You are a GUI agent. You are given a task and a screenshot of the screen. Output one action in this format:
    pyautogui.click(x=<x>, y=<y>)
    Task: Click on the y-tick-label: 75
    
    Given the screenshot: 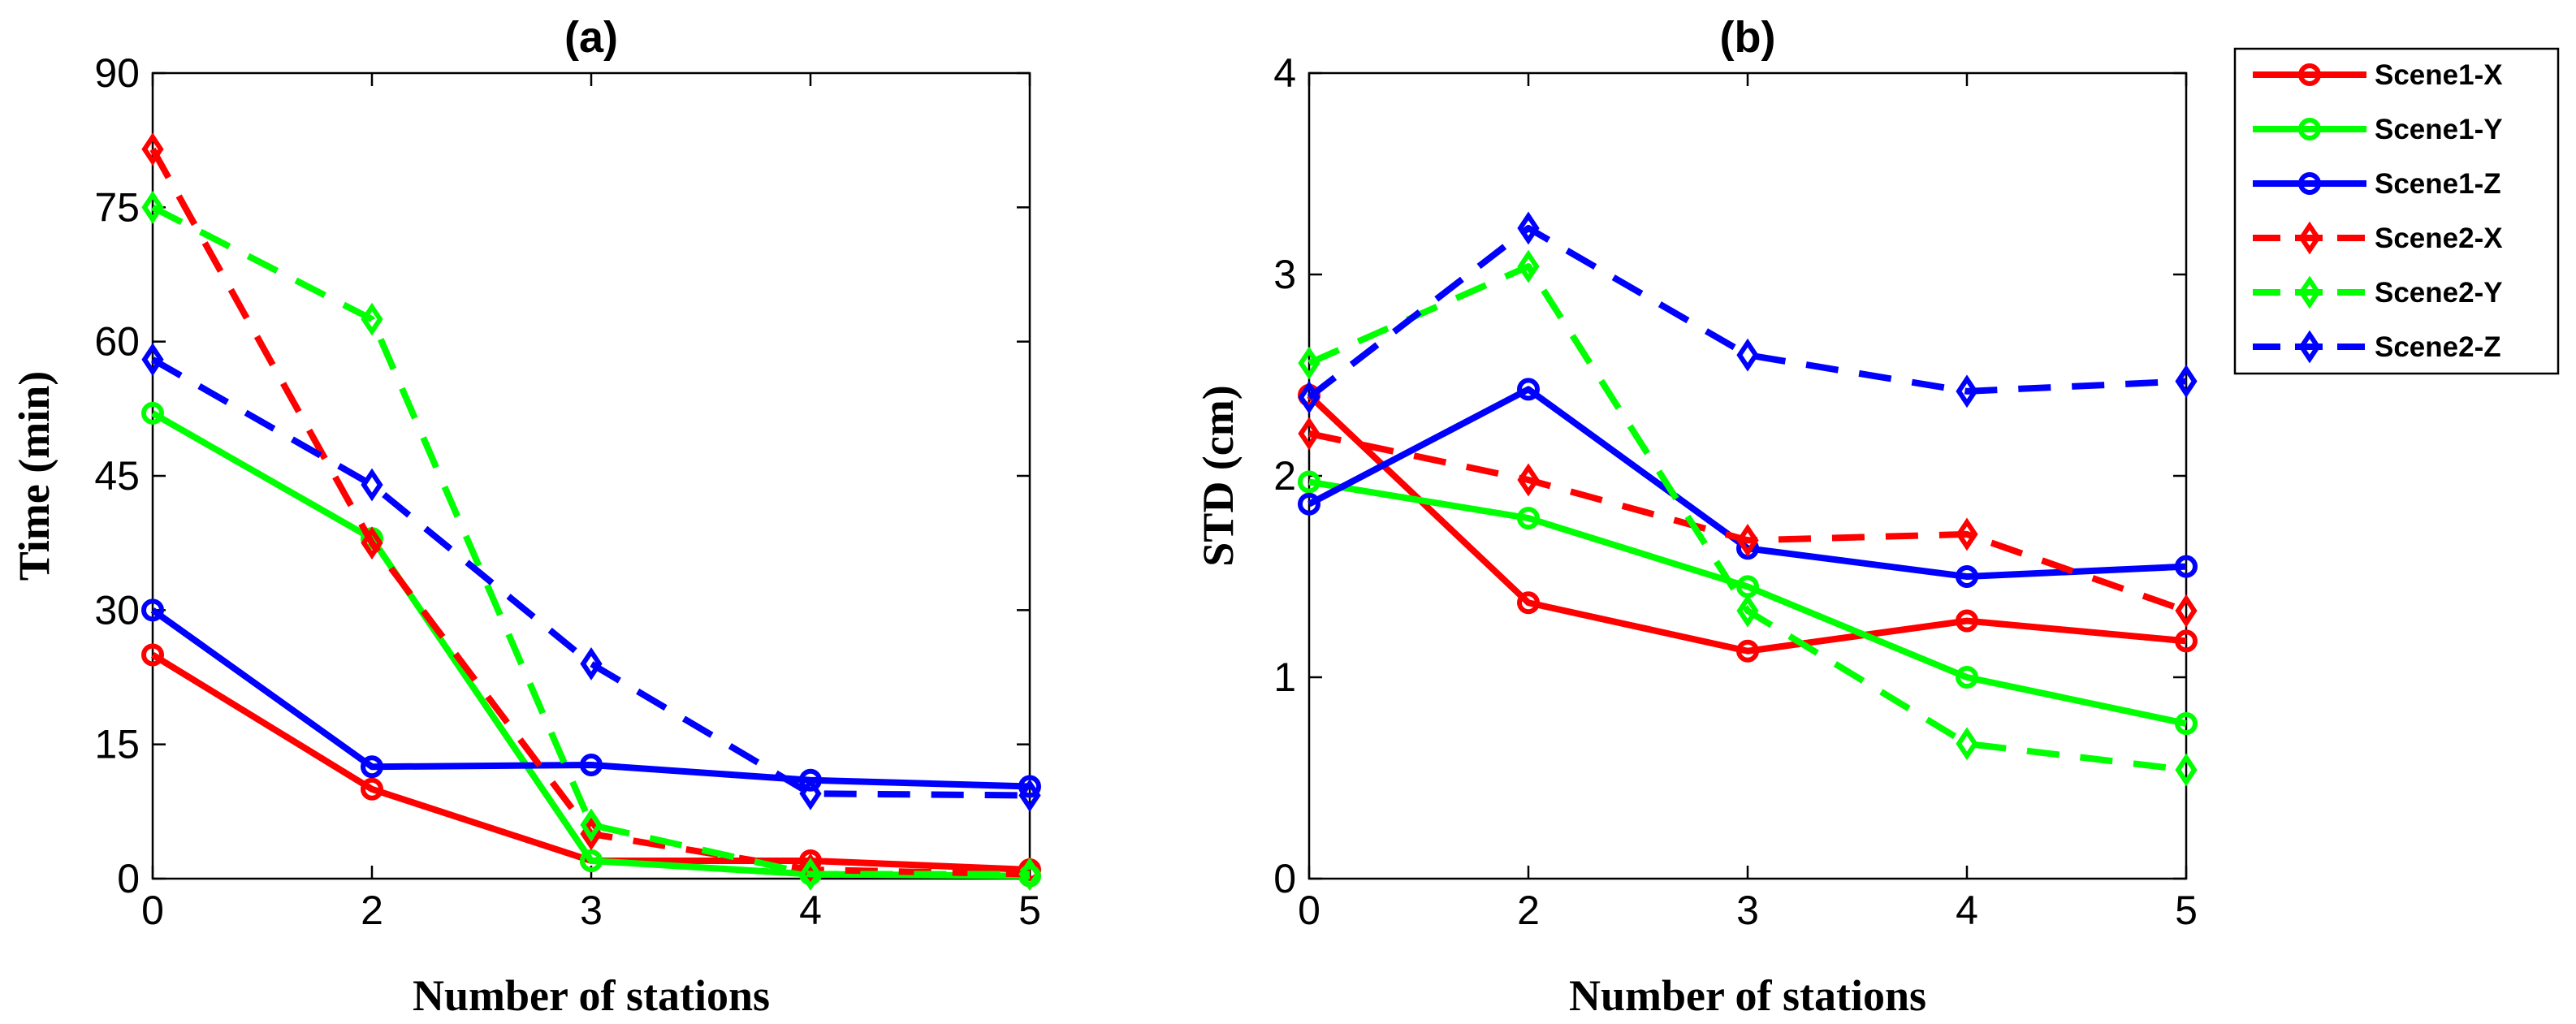 What is the action you would take?
    pyautogui.click(x=117, y=207)
    